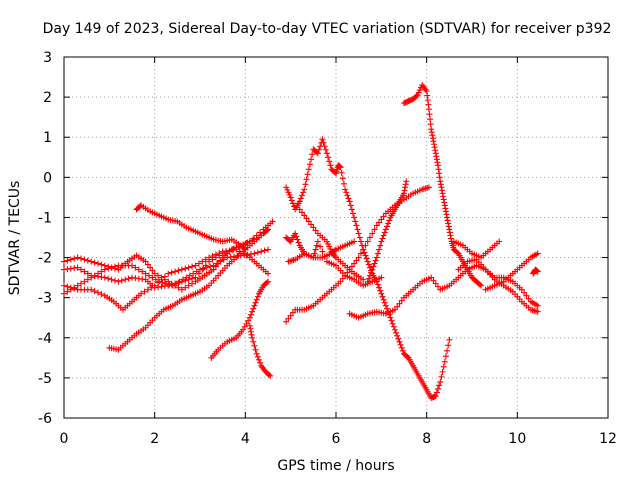 This screenshot has height=480, width=640. Describe the element at coordinates (154, 439) in the screenshot. I see `x-tick-label: 2` at that location.